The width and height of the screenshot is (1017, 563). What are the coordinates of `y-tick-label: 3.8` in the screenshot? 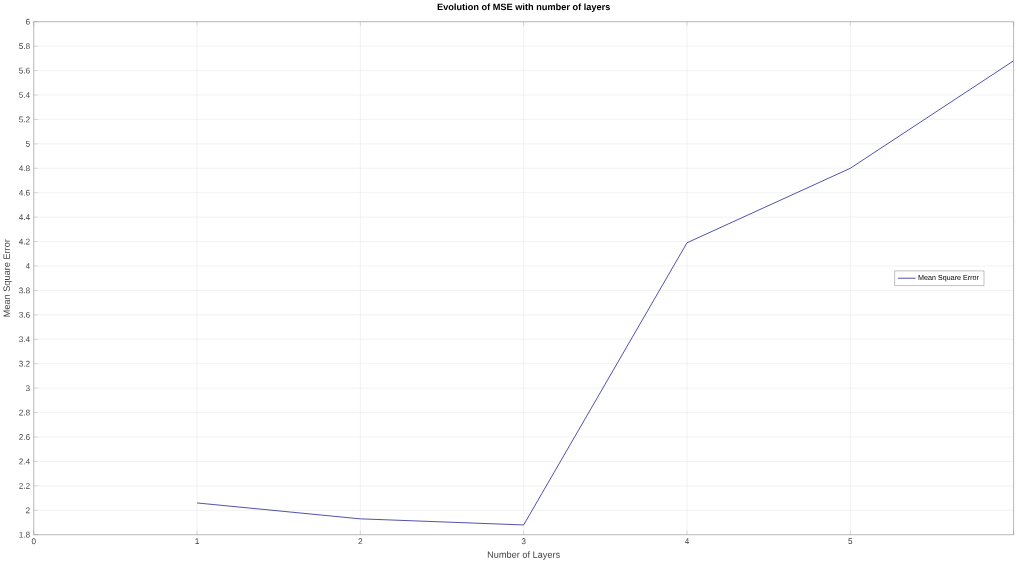 It's located at (24, 290).